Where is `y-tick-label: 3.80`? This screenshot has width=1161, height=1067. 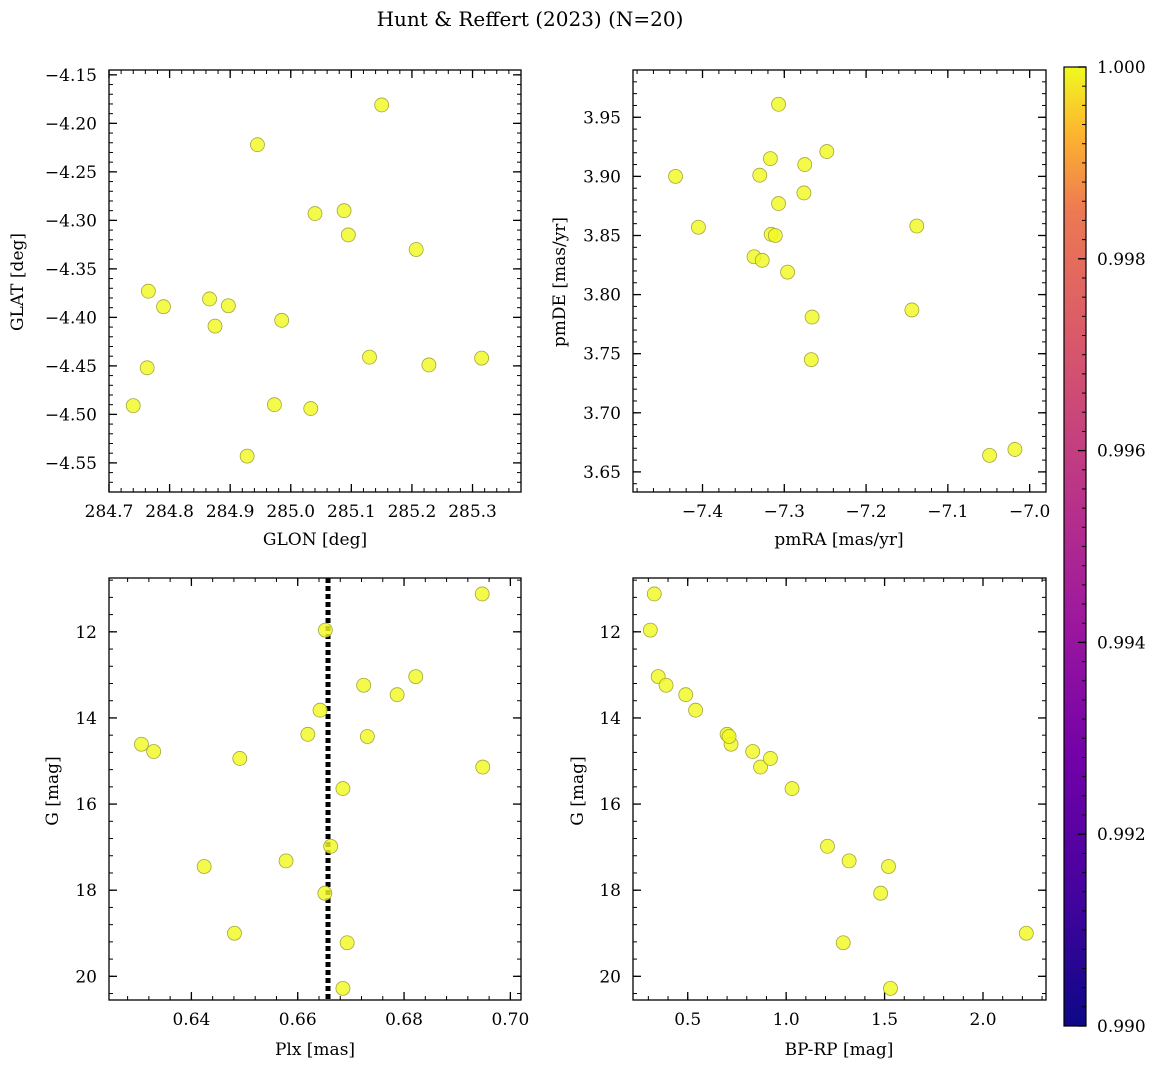 y-tick-label: 3.80 is located at coordinates (602, 296).